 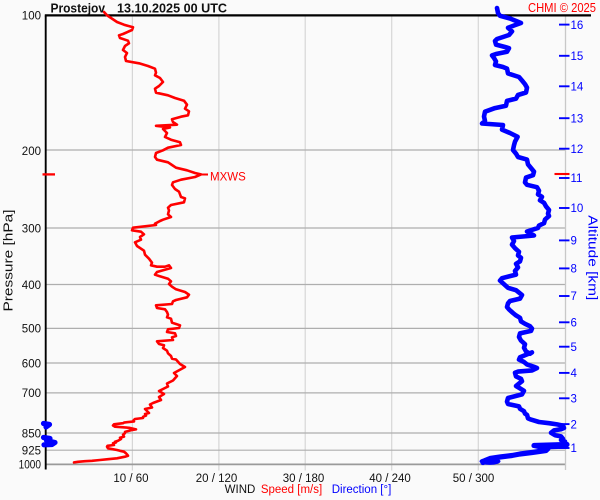 What do you see at coordinates (32, 363) in the screenshot?
I see `svg-text: 600` at bounding box center [32, 363].